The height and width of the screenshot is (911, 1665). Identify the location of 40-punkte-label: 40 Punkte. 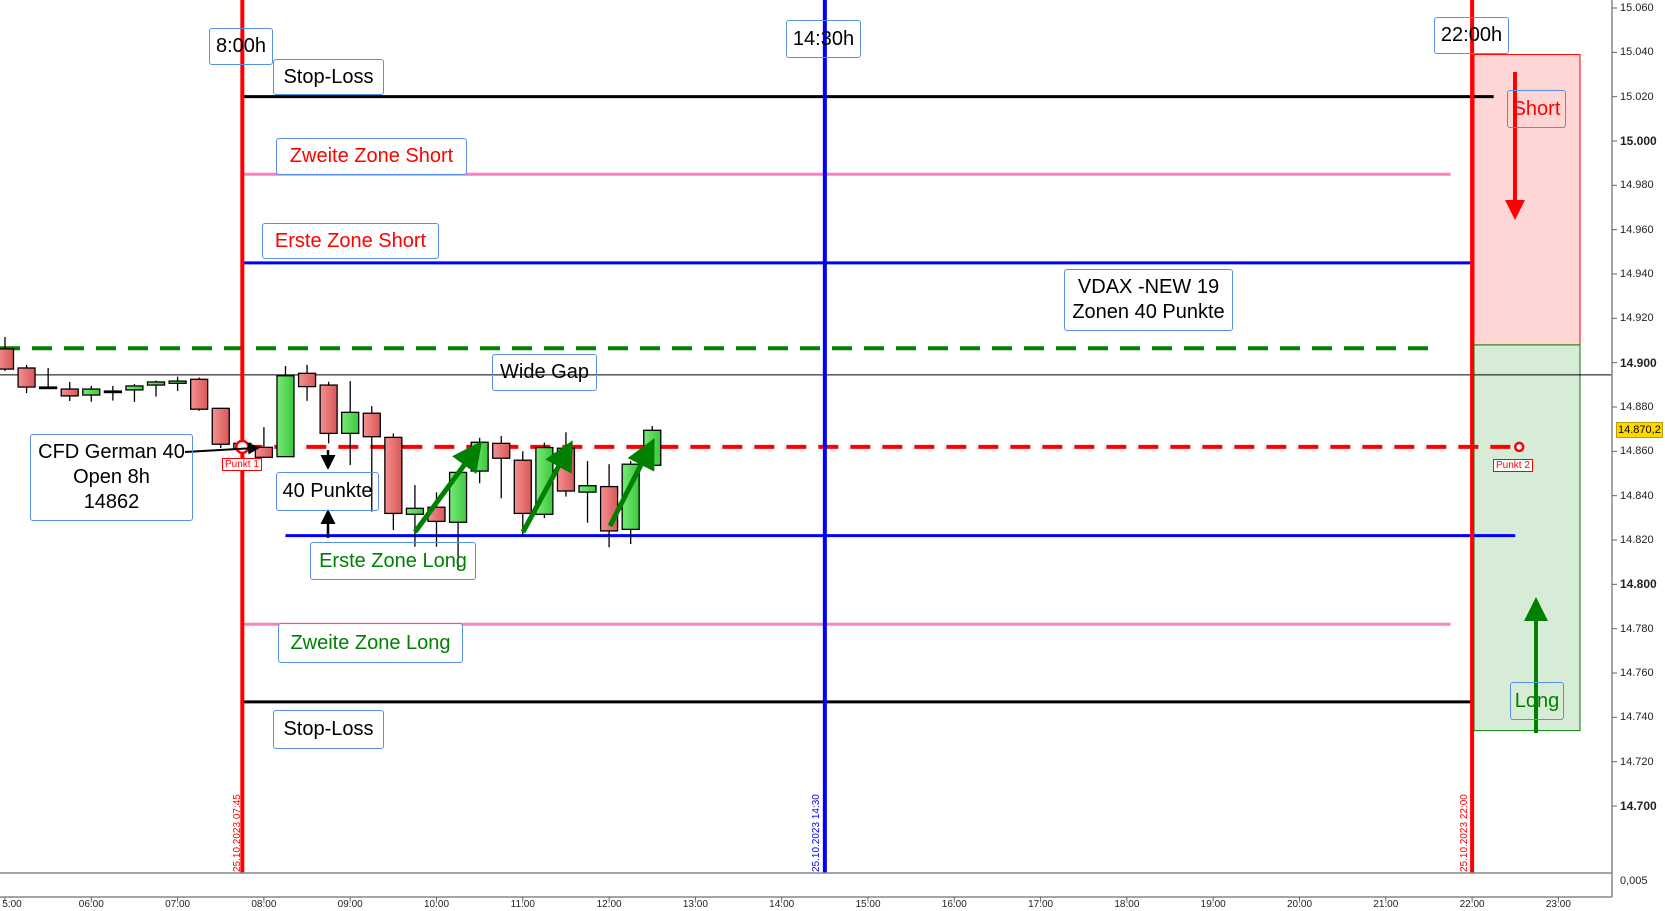
(327, 491).